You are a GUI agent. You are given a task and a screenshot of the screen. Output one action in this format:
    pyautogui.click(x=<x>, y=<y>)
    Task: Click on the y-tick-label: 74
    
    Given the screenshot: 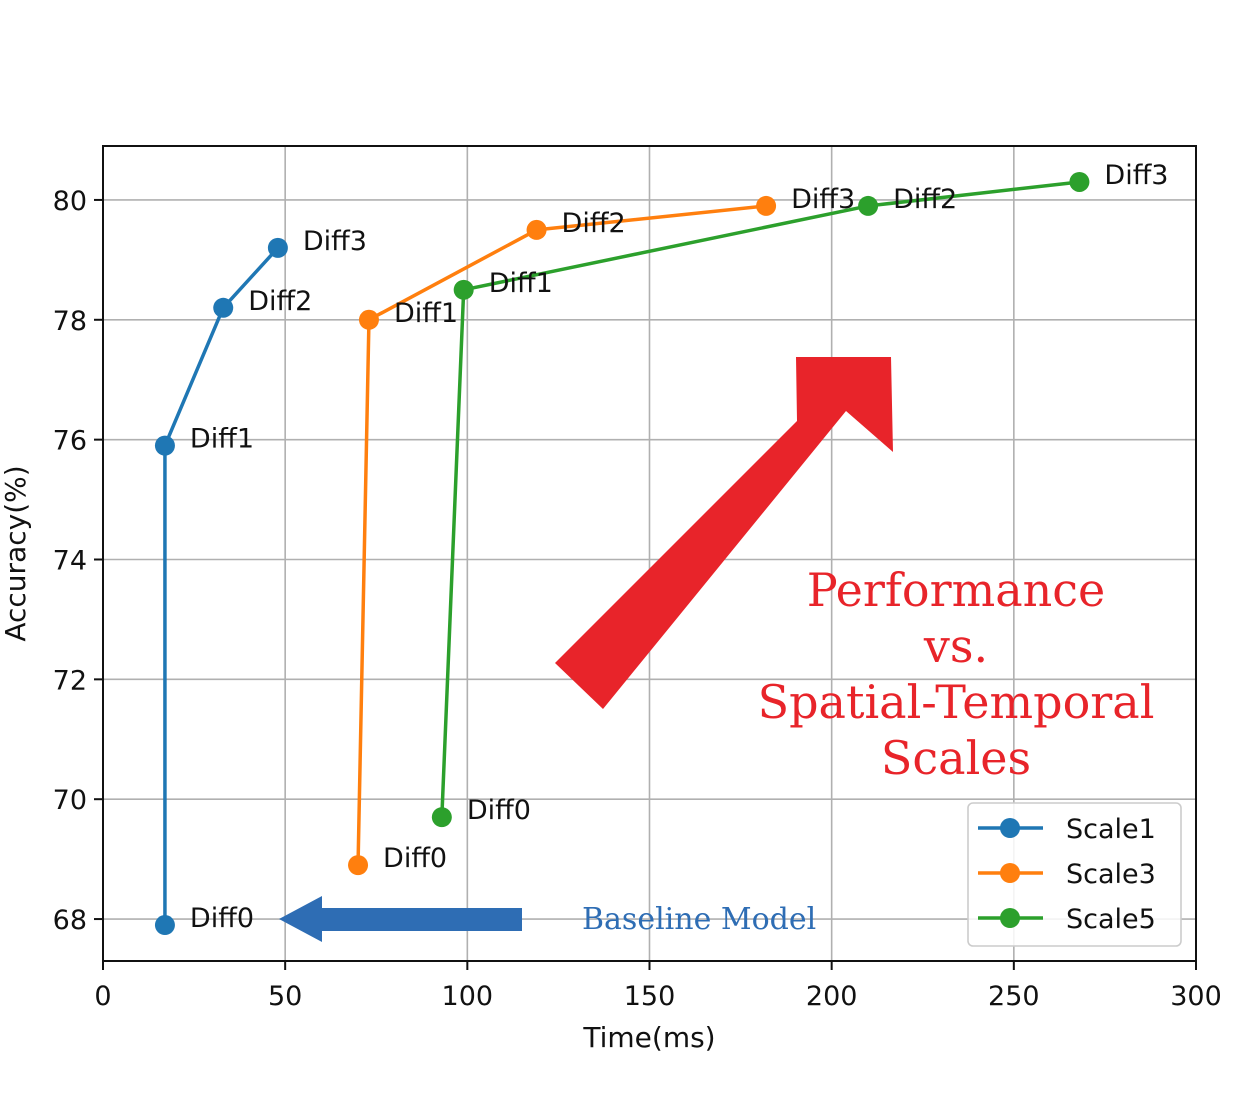 What is the action you would take?
    pyautogui.click(x=70, y=560)
    